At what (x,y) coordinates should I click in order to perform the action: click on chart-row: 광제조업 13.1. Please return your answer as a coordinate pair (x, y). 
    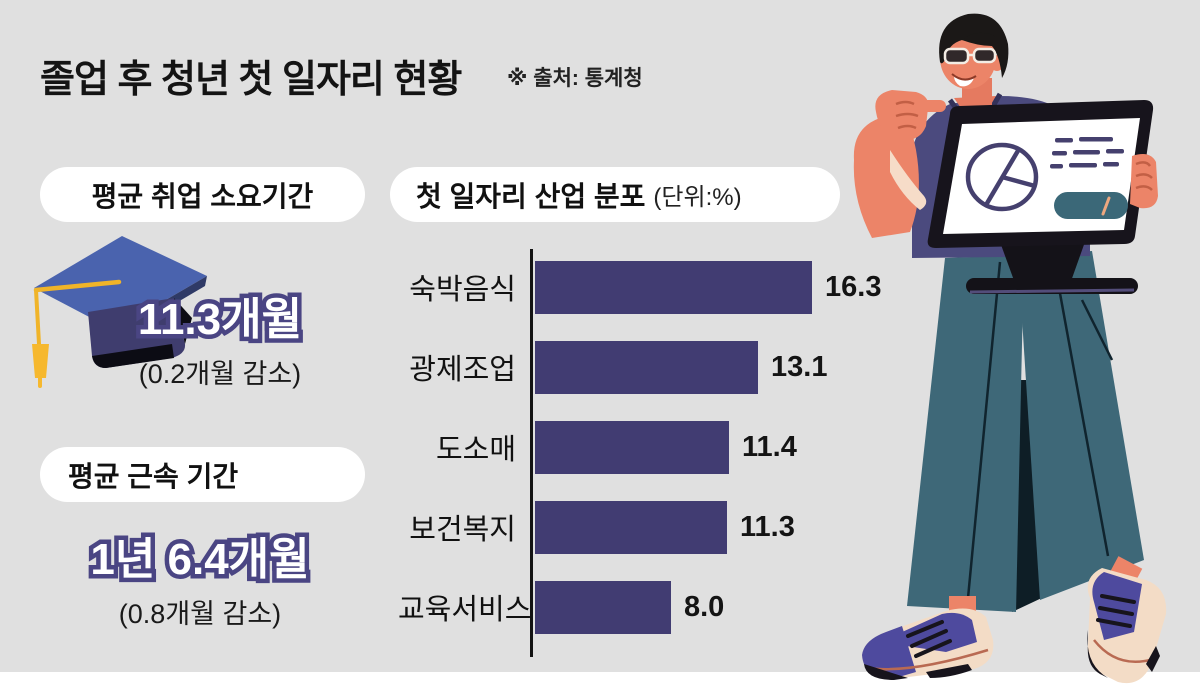
    Looking at the image, I should click on (678, 367).